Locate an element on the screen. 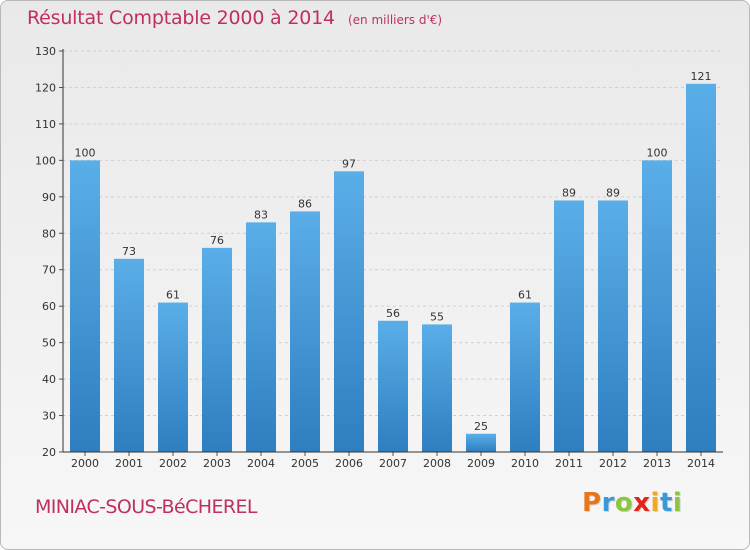 This screenshot has width=750, height=550. bar-2002 is located at coordinates (173, 377).